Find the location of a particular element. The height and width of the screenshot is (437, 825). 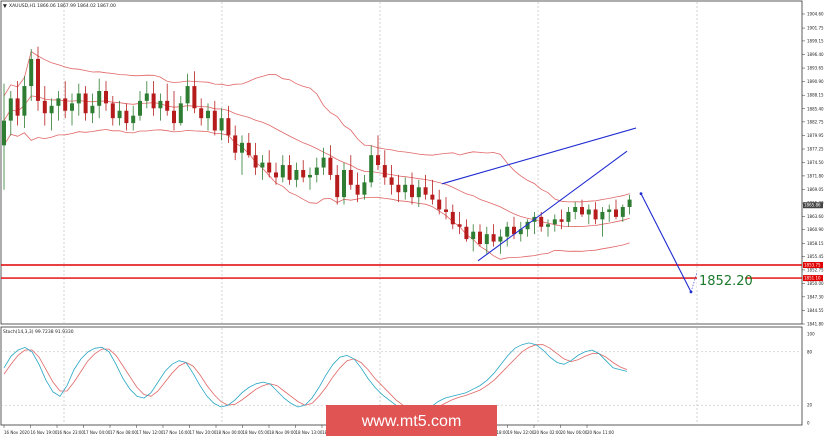

watermark-text: www.mt5.com is located at coordinates (411, 421).